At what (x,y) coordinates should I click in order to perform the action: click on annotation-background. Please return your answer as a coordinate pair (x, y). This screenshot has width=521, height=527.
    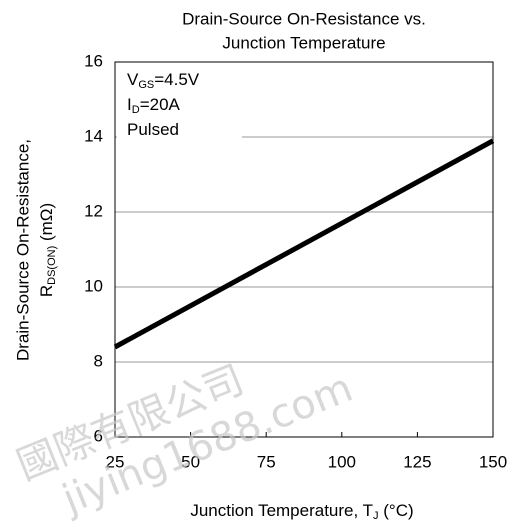
    Looking at the image, I should click on (179, 110).